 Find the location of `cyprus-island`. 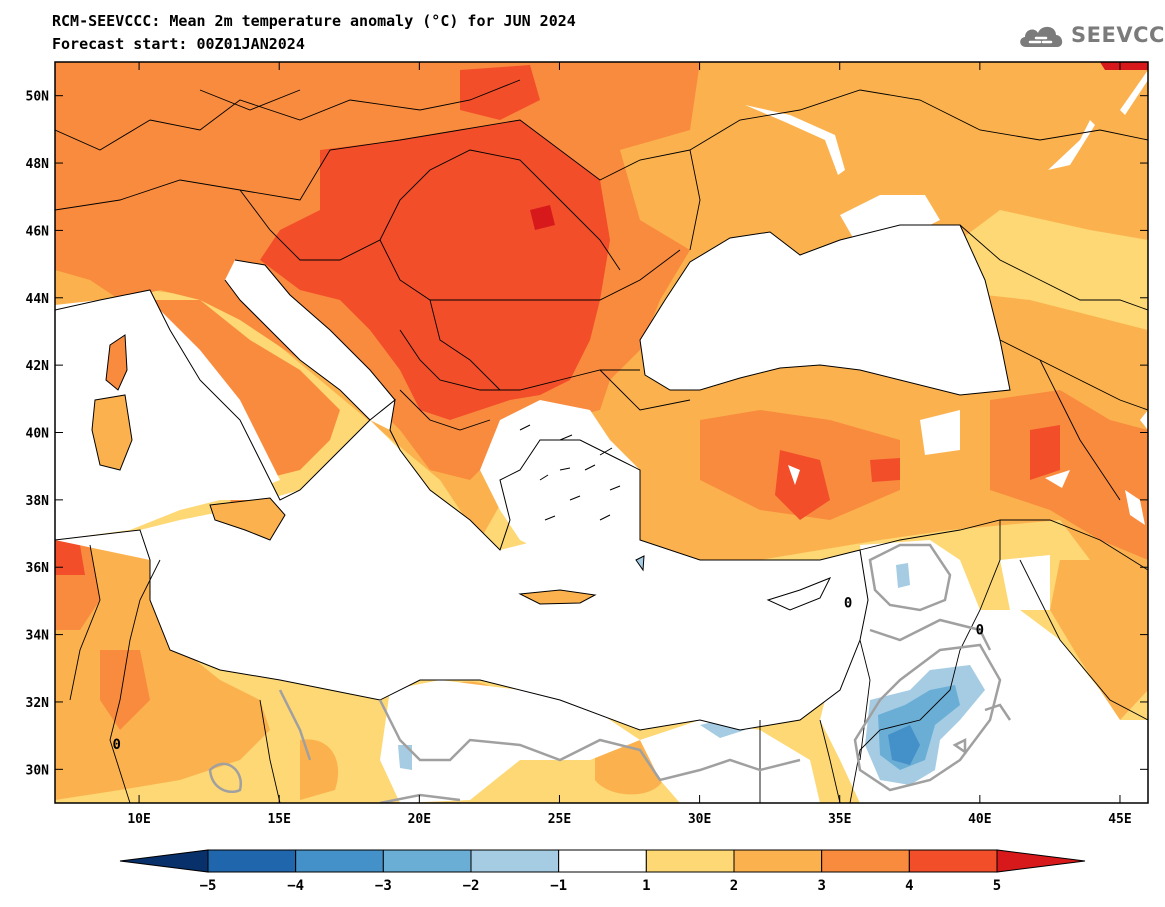

cyprus-island is located at coordinates (799, 594).